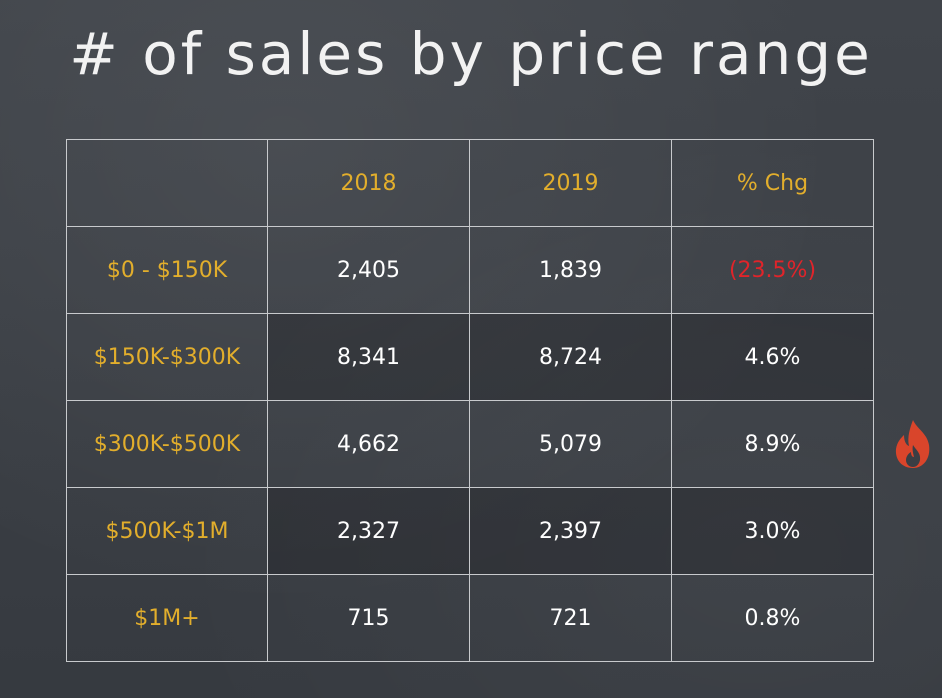 The image size is (942, 698). What do you see at coordinates (772, 618) in the screenshot?
I see `pct-chg-cell: 0.8%` at bounding box center [772, 618].